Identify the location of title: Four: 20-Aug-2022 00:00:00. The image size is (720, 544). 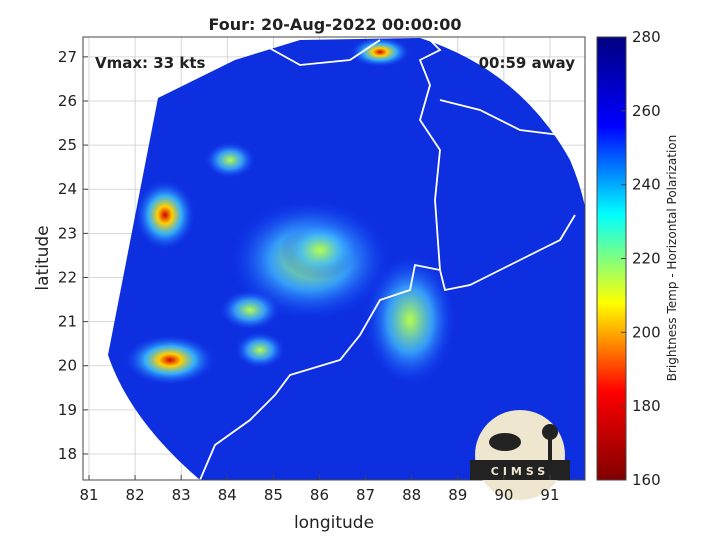
(335, 24).